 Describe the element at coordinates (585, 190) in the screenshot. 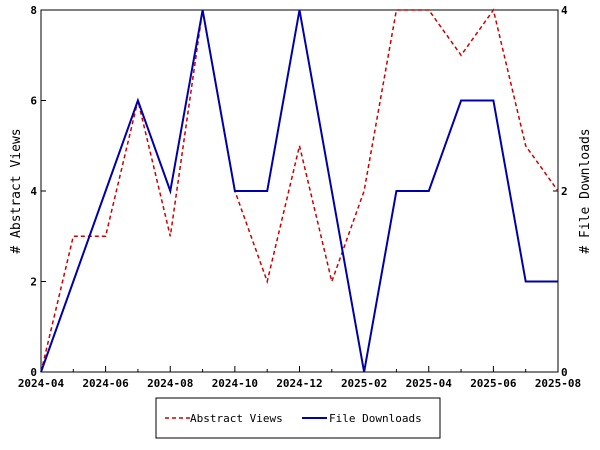

I see `right-axis-title: # File Downloads` at that location.